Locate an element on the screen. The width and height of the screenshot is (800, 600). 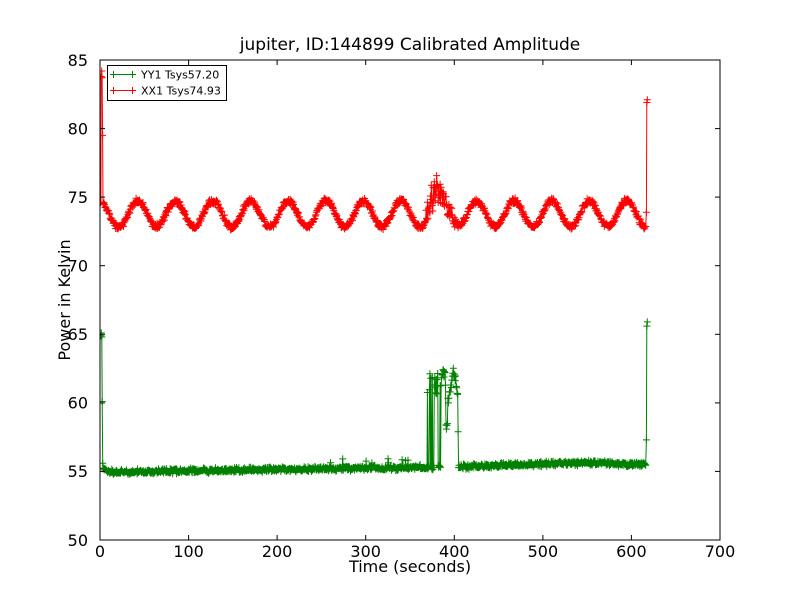
chart-title: jupiter, ID:144899 Calibrated Amplitude is located at coordinates (409, 45).